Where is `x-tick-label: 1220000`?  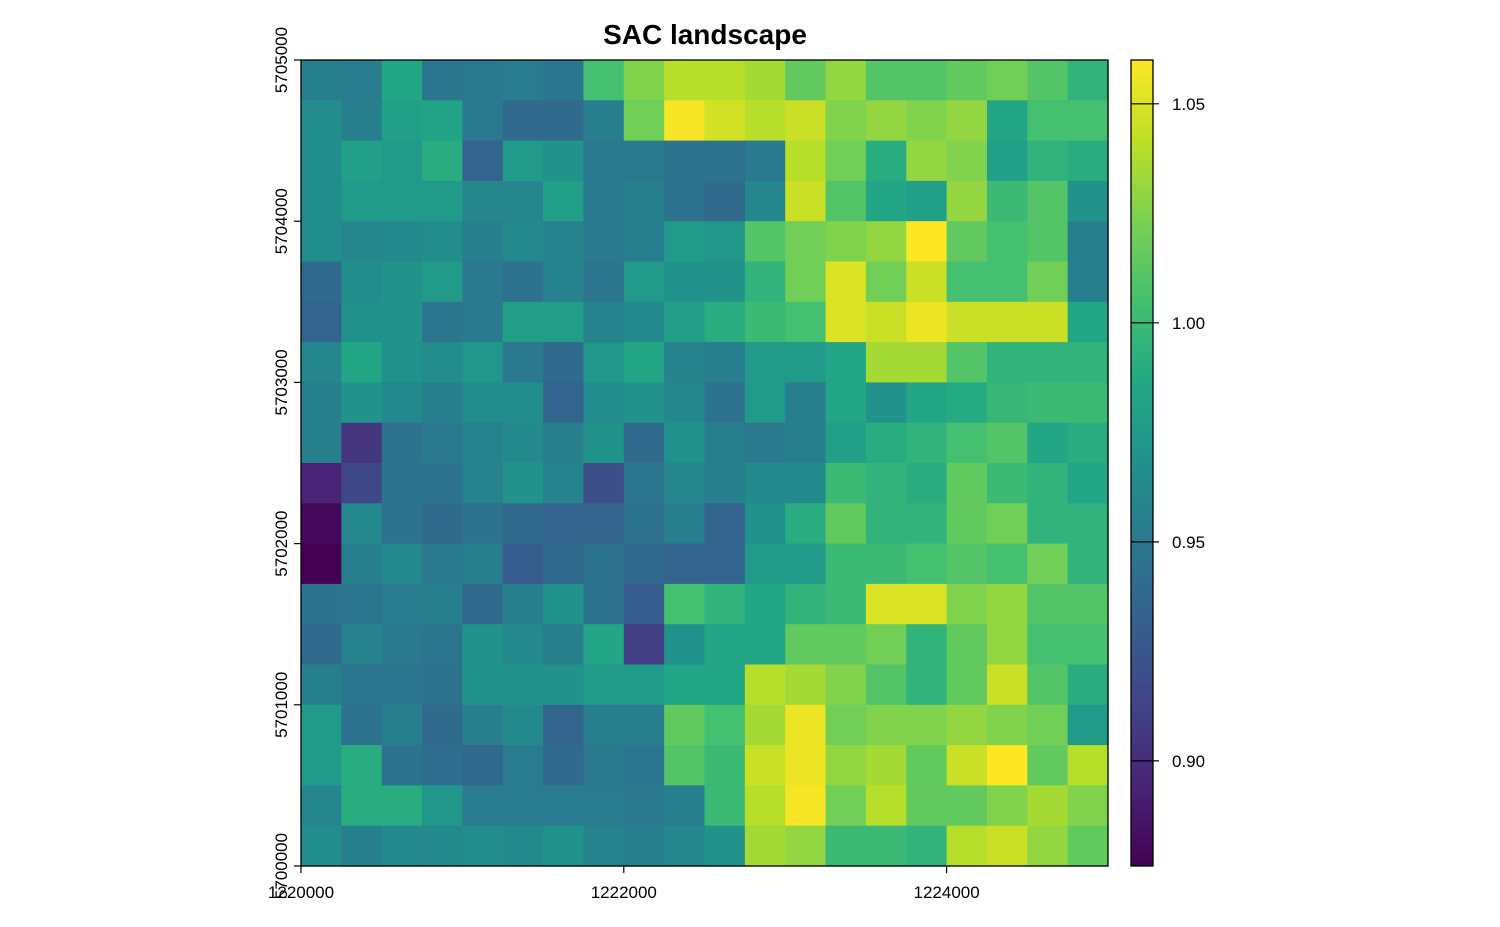
x-tick-label: 1220000 is located at coordinates (301, 892).